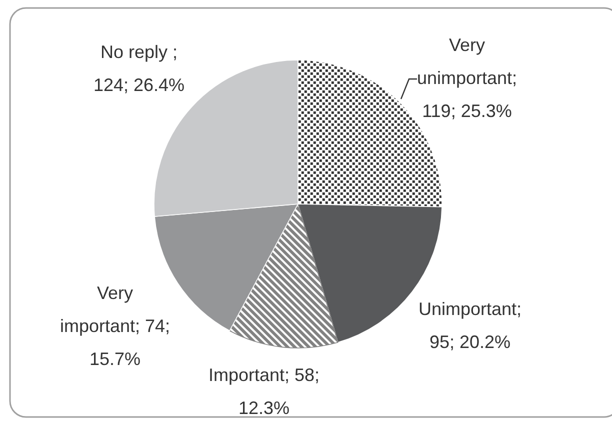 The width and height of the screenshot is (612, 423). What do you see at coordinates (467, 77) in the screenshot?
I see `slice-label: Very unimportant; 119; 25.3%` at bounding box center [467, 77].